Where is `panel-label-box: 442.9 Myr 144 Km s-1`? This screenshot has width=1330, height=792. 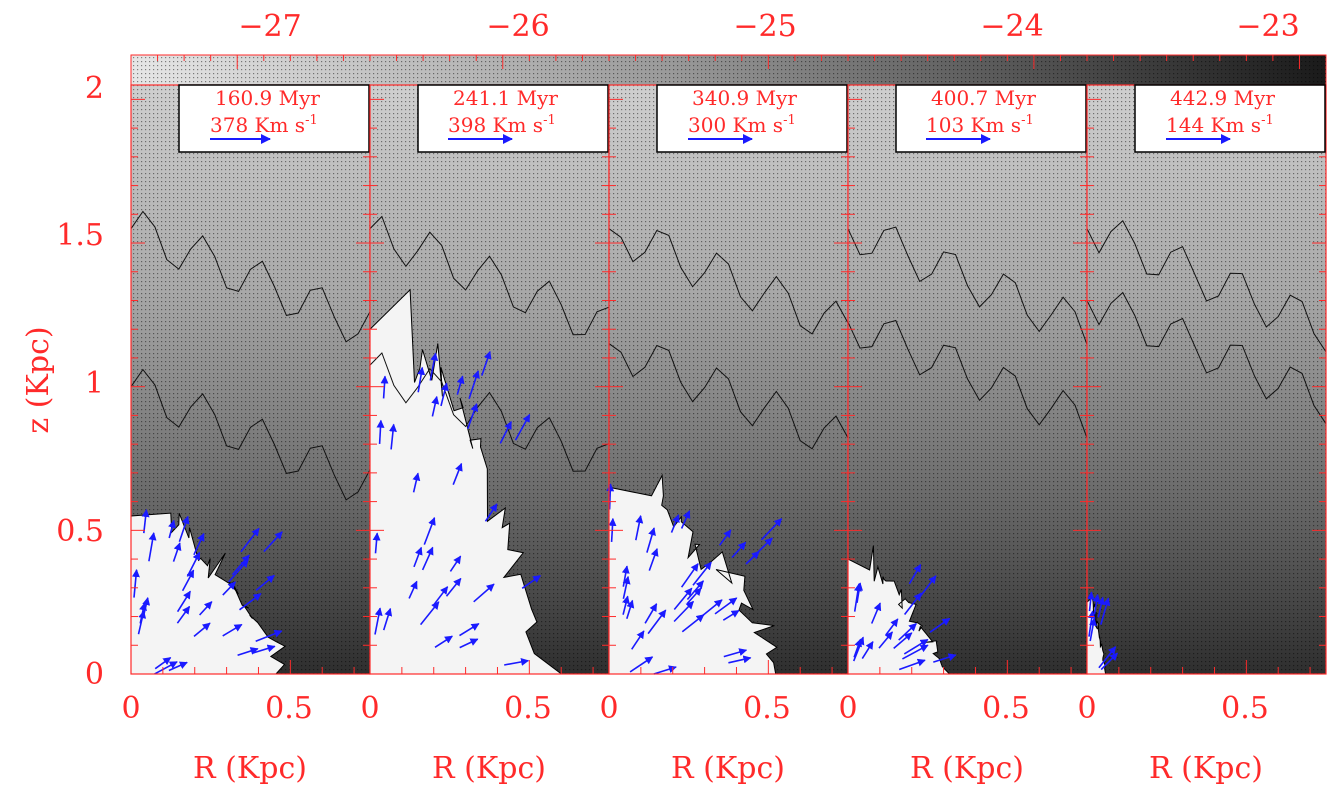 panel-label-box: 442.9 Myr 144 Km s-1 is located at coordinates (1230, 118).